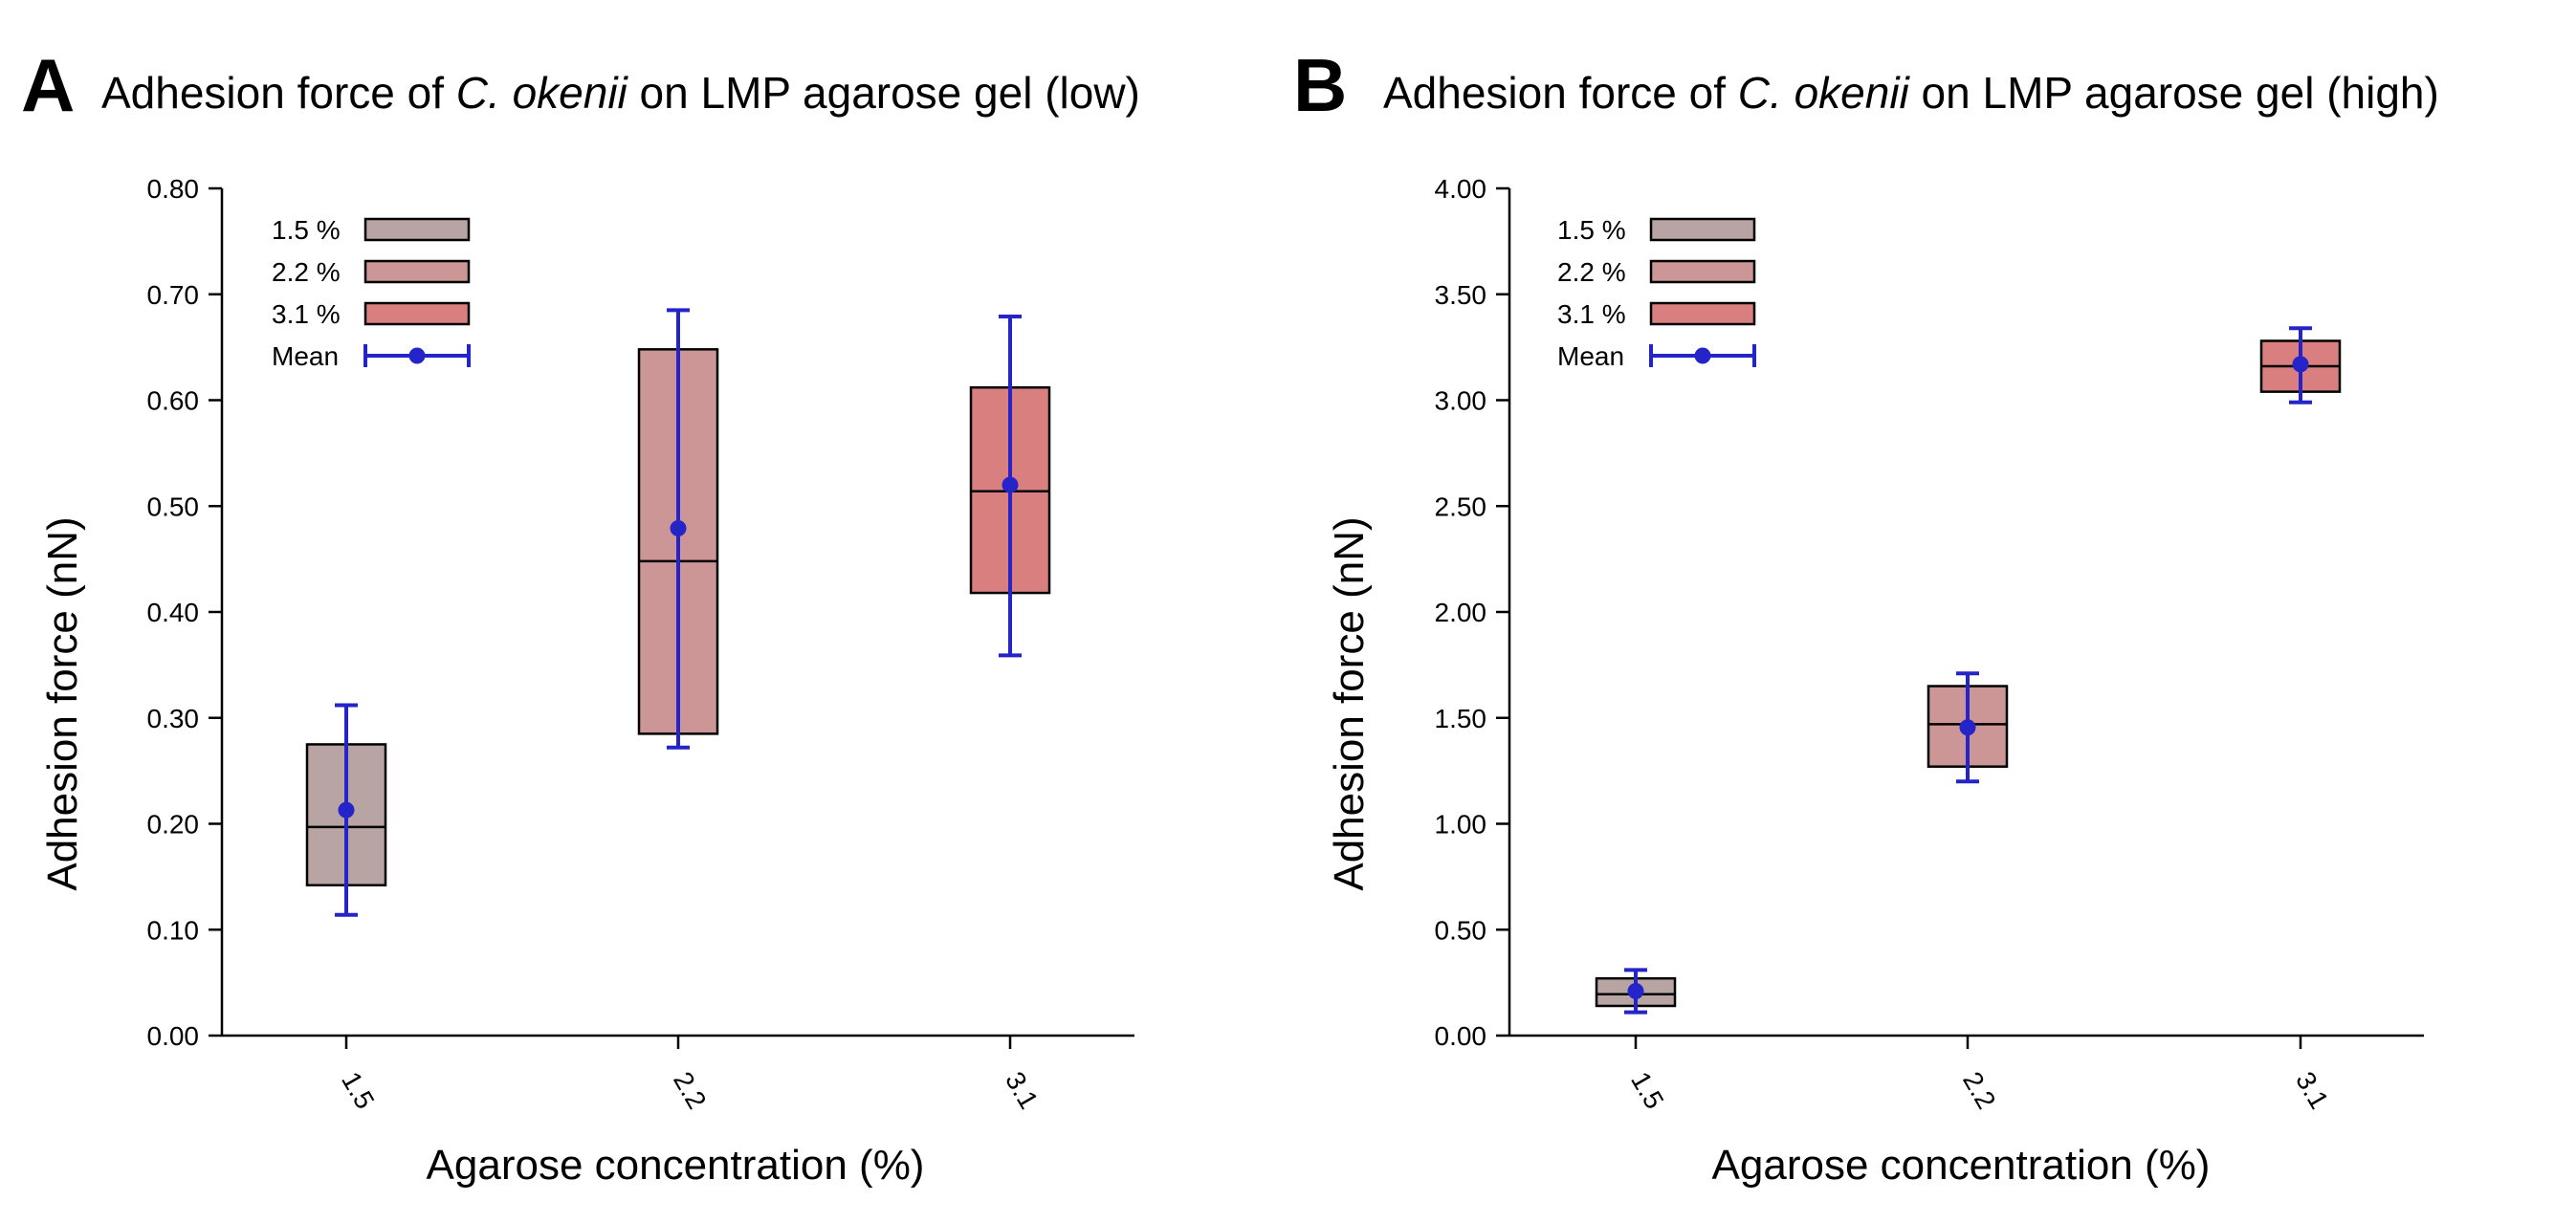 This screenshot has width=2576, height=1223. What do you see at coordinates (1461, 295) in the screenshot?
I see `y-tick-label: 3.50` at bounding box center [1461, 295].